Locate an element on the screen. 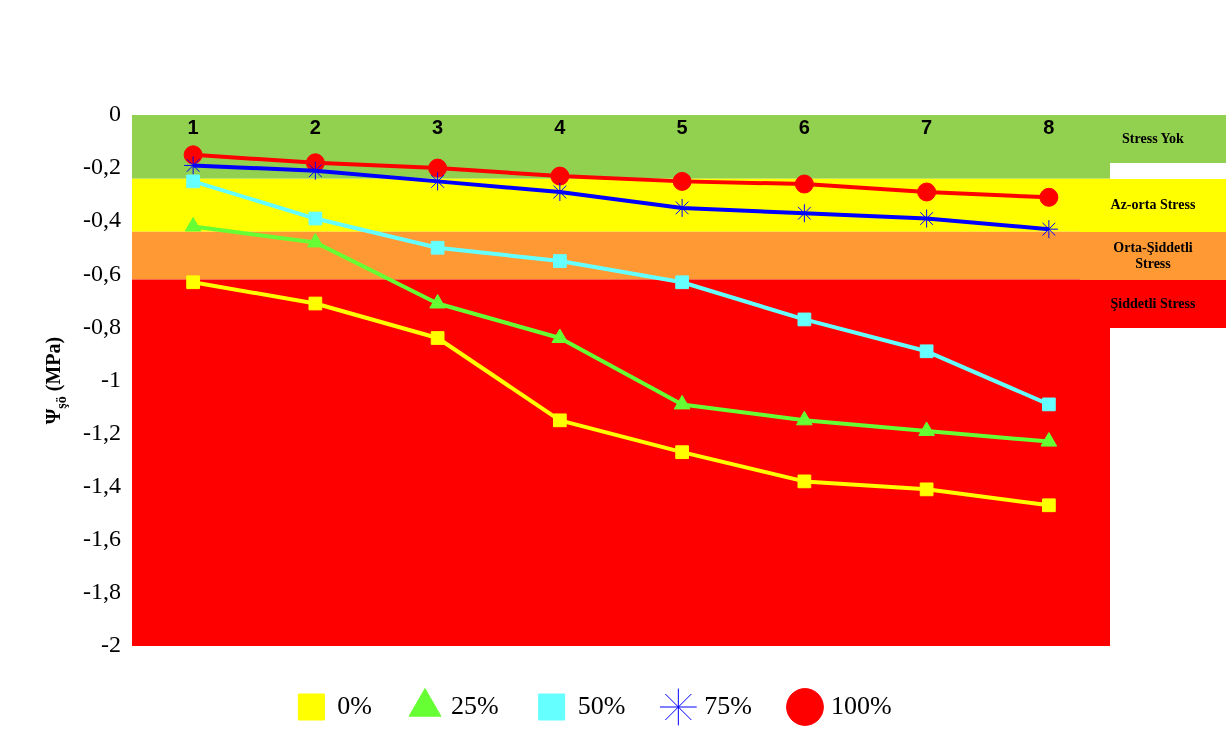  label-box: Orta-Şiddetli Stress is located at coordinates (1153, 255).